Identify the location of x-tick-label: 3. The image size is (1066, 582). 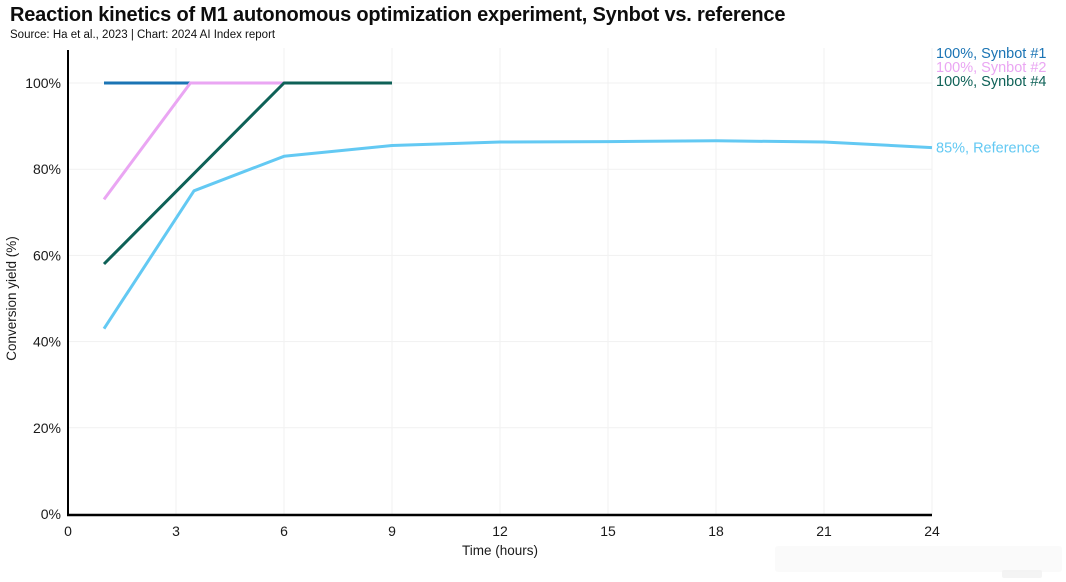
(176, 531).